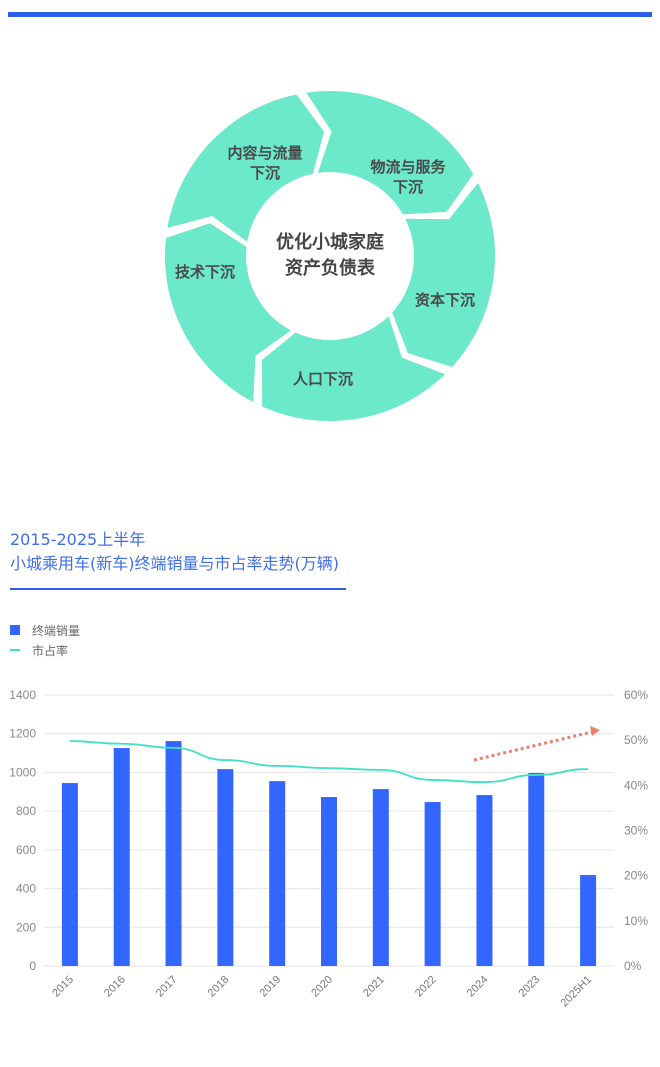 The image size is (660, 1067). Describe the element at coordinates (26, 889) in the screenshot. I see `svg-text: 400` at that location.